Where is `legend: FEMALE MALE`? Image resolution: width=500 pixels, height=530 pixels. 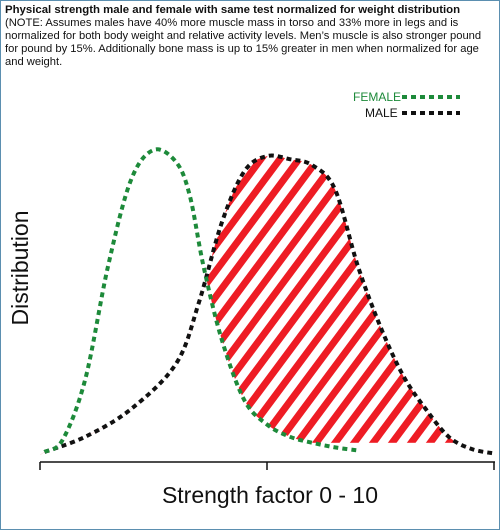
legend: FEMALE MALE is located at coordinates (406, 105).